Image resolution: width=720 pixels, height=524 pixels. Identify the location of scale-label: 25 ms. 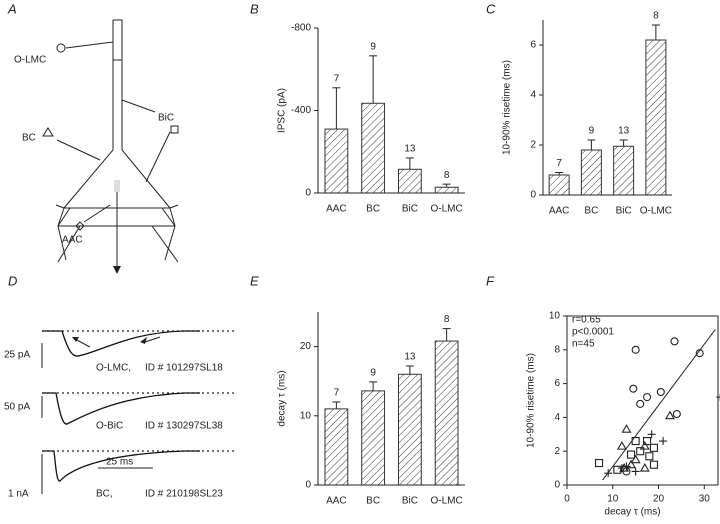
(119, 462).